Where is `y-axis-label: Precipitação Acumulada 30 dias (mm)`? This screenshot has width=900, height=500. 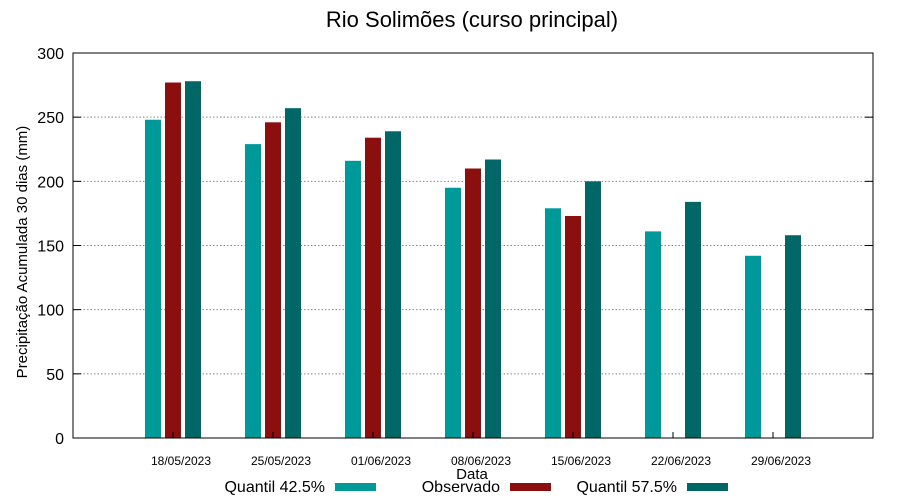
y-axis-label: Precipitação Acumulada 30 dias (mm) is located at coordinates (22, 252).